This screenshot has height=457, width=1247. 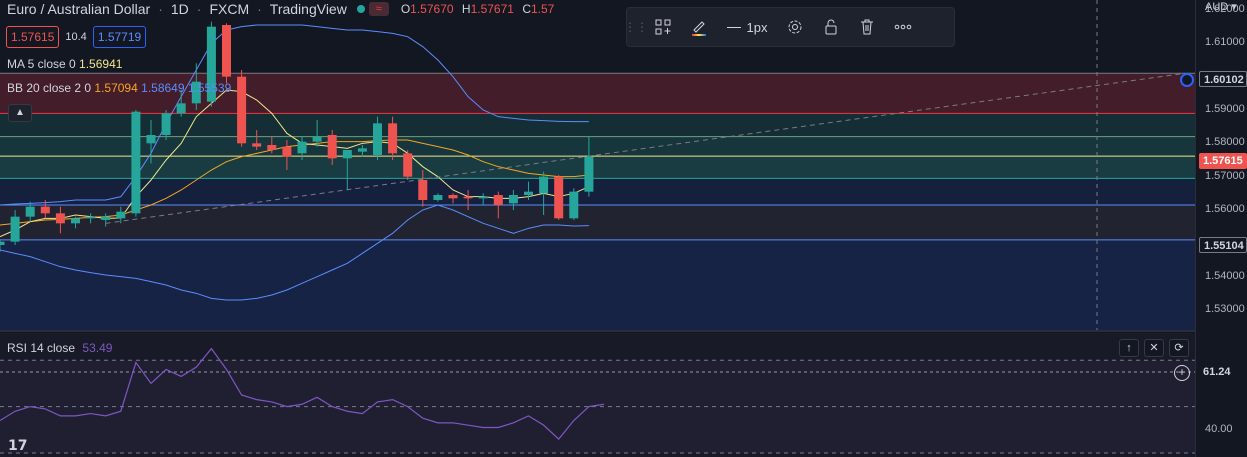 What do you see at coordinates (1223, 161) in the screenshot?
I see `current-price-tag: 1.57615` at bounding box center [1223, 161].